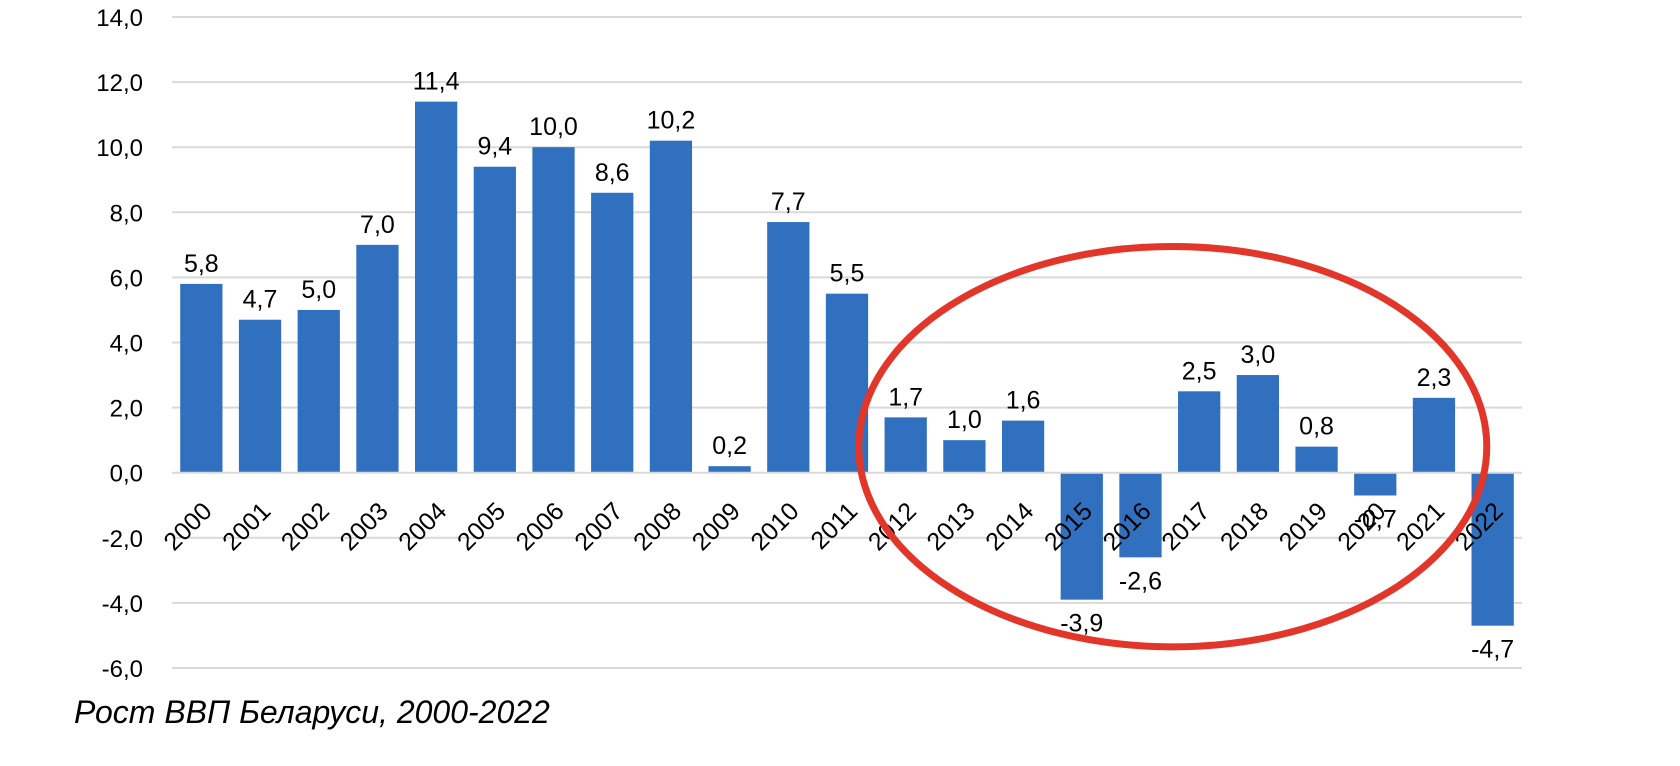 The width and height of the screenshot is (1680, 766). What do you see at coordinates (122, 604) in the screenshot?
I see `y-tick-label: -4,0` at bounding box center [122, 604].